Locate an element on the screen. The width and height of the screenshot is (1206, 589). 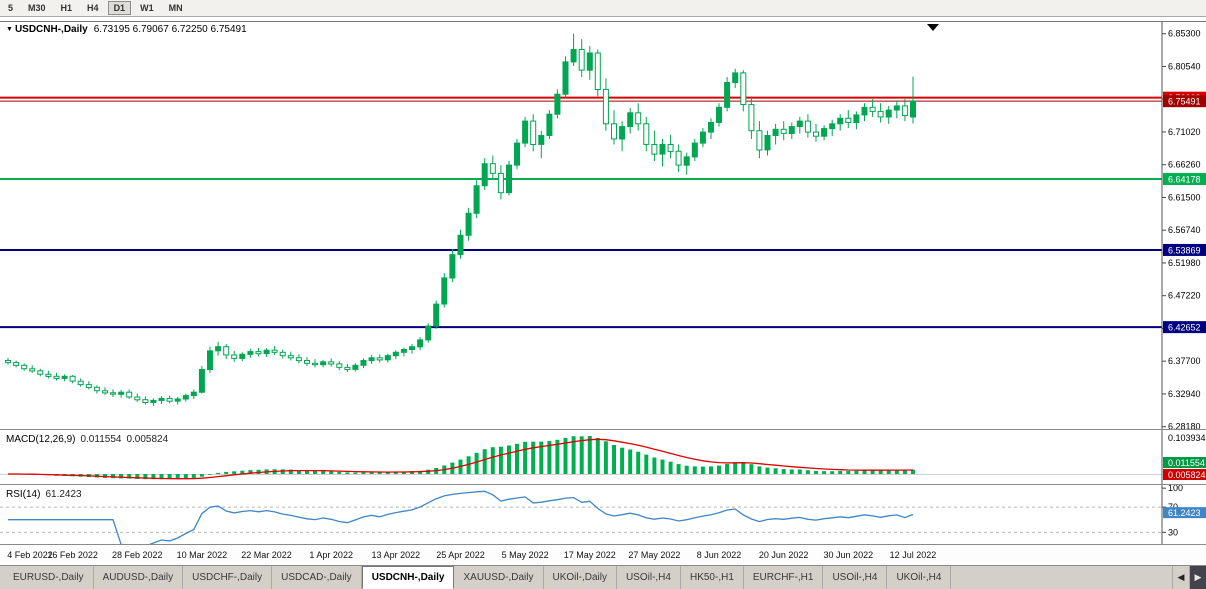
chart-tab-hk50-h1: HK50-,H1 is located at coordinates (712, 577).